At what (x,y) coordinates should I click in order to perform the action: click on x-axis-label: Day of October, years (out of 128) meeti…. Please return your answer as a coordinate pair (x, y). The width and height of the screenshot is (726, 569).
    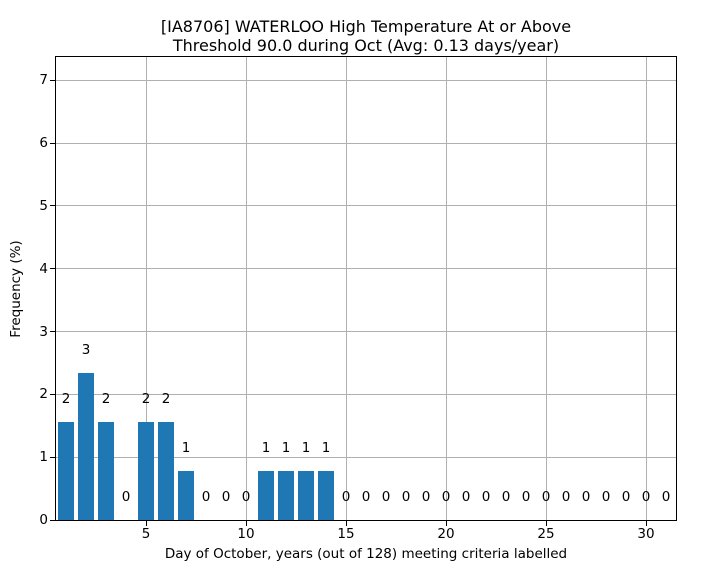
    Looking at the image, I should click on (366, 554).